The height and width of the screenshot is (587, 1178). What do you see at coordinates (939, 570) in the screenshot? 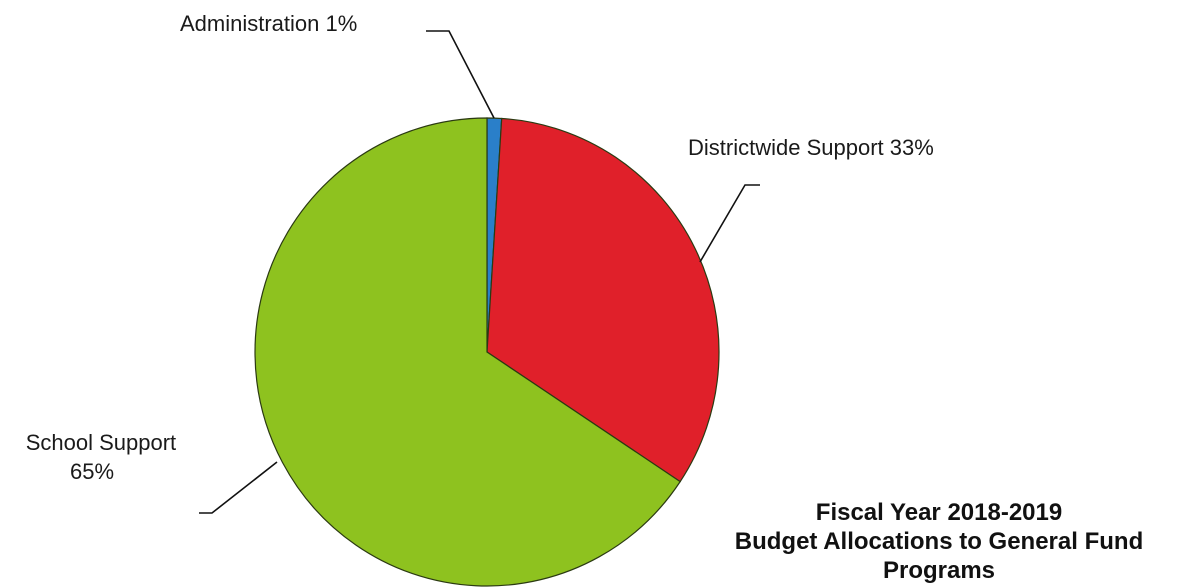
I see `chart-title-line-3: Programs` at bounding box center [939, 570].